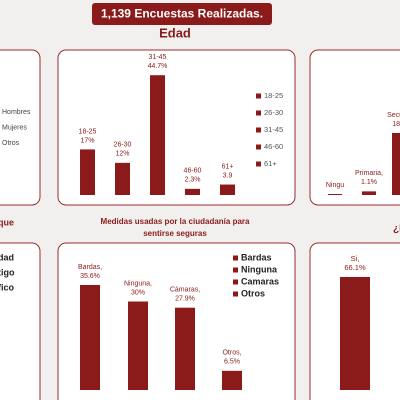 The width and height of the screenshot is (400, 400). I want to click on bar-value-label: 44.7%, so click(158, 66).